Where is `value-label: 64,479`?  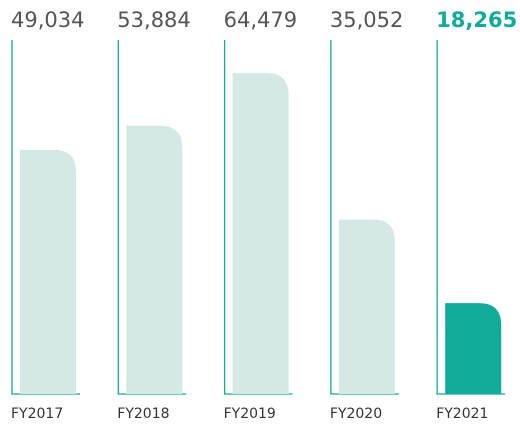 value-label: 64,479 is located at coordinates (260, 20).